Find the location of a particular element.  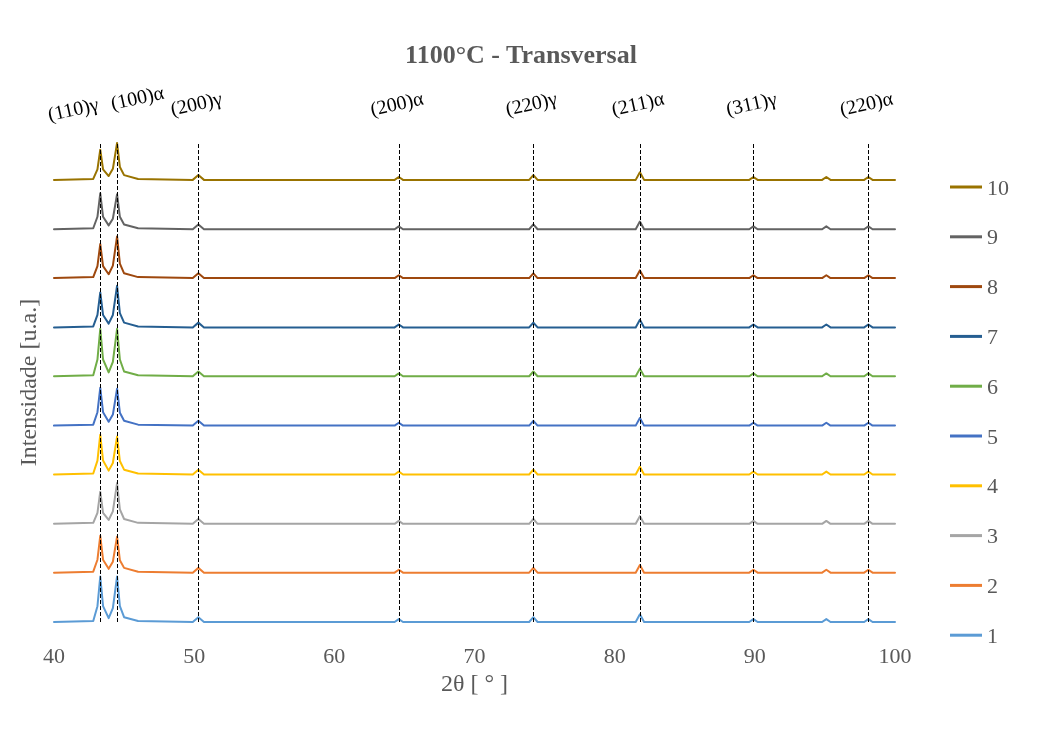

ref-line-label: (100)α is located at coordinates (137, 97).